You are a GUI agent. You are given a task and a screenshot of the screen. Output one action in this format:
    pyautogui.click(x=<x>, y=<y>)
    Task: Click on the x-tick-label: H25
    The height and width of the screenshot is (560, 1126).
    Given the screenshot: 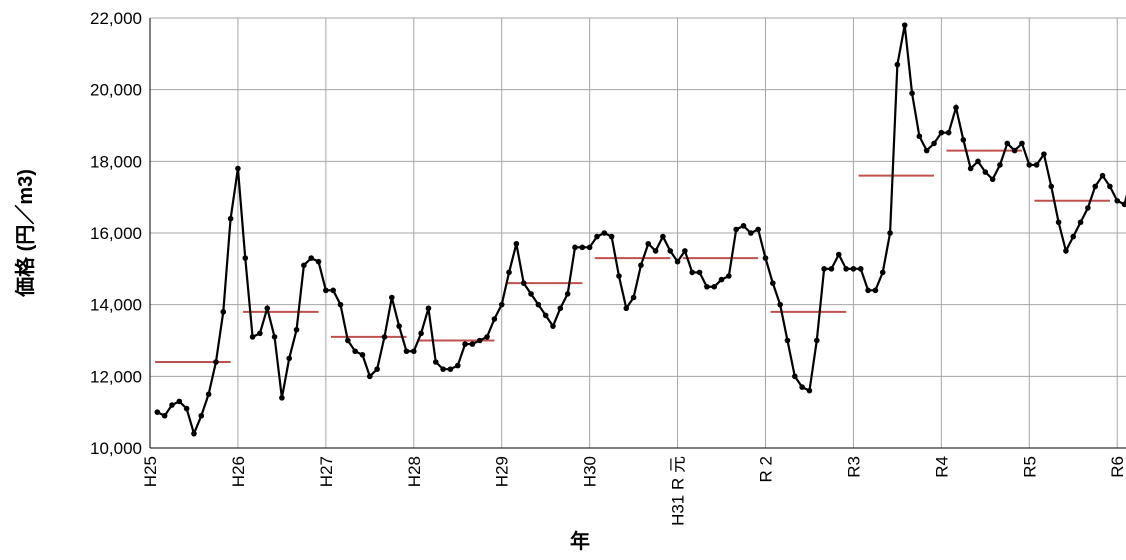 What is the action you would take?
    pyautogui.click(x=150, y=471)
    